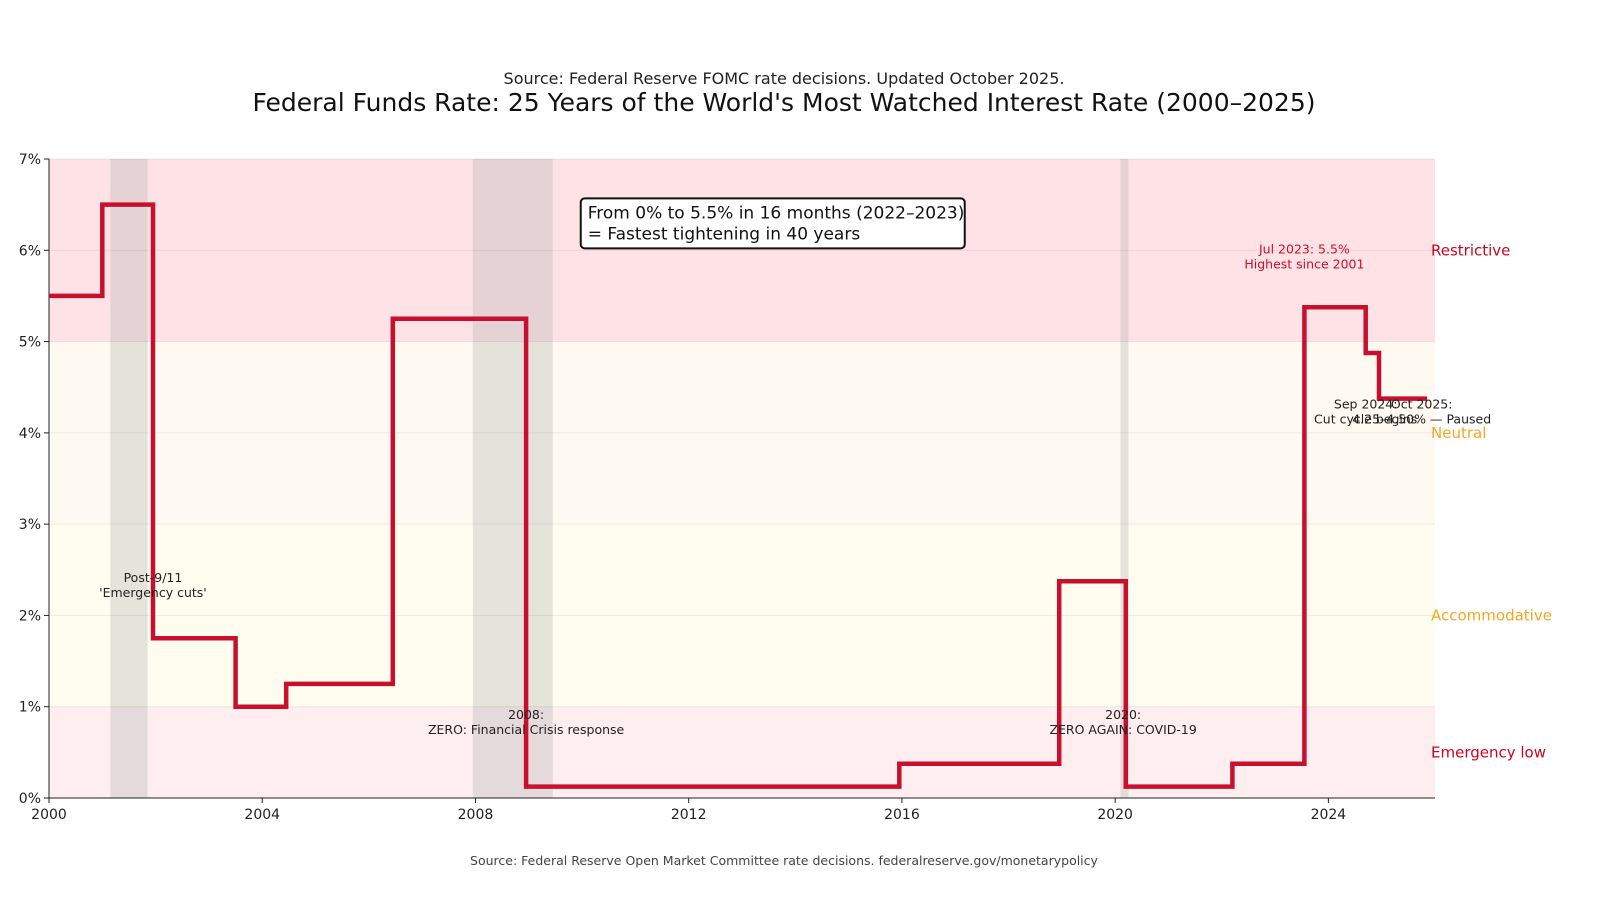  Describe the element at coordinates (153, 592) in the screenshot. I see `annotation-0-line-1: 'Emergency cuts'` at that location.